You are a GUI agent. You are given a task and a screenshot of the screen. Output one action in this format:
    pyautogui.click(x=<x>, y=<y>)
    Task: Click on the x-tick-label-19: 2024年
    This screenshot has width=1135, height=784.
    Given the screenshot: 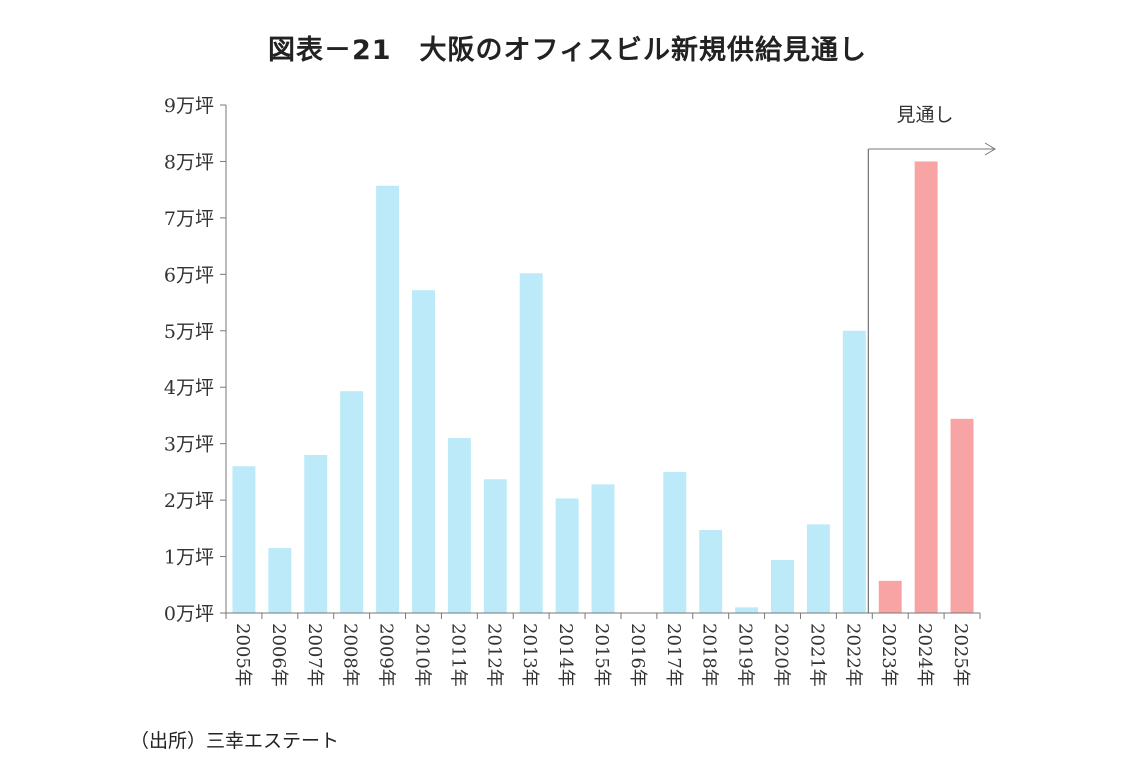 What is the action you would take?
    pyautogui.click(x=924, y=655)
    